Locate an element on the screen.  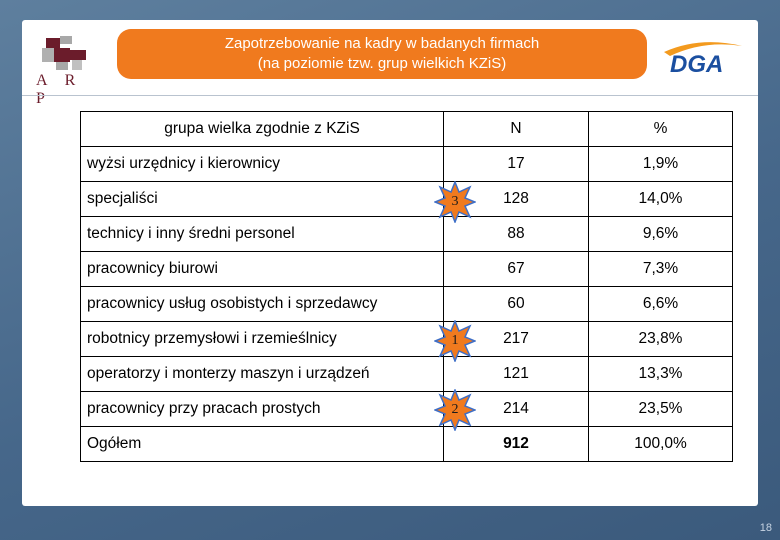
header-category: grupa wielka zgodnie z KZiS is located at coordinates (262, 129).